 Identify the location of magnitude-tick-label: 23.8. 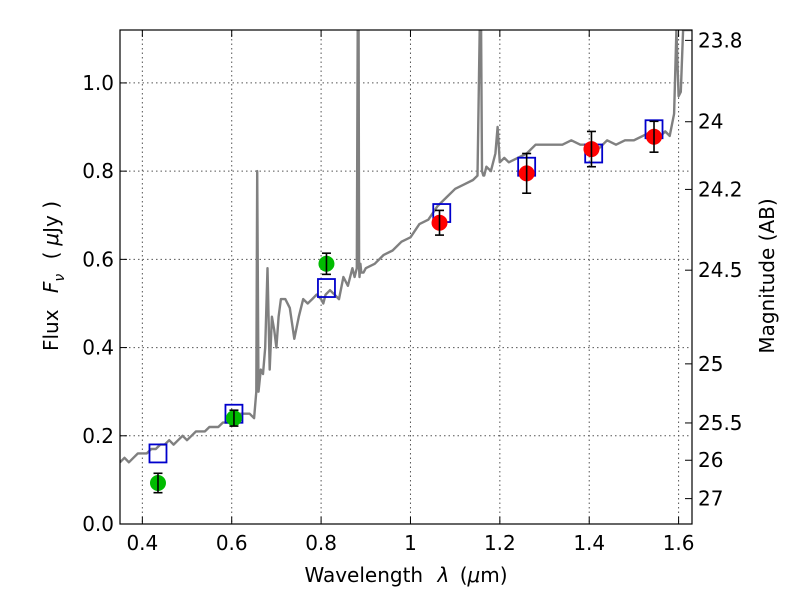
(720, 40).